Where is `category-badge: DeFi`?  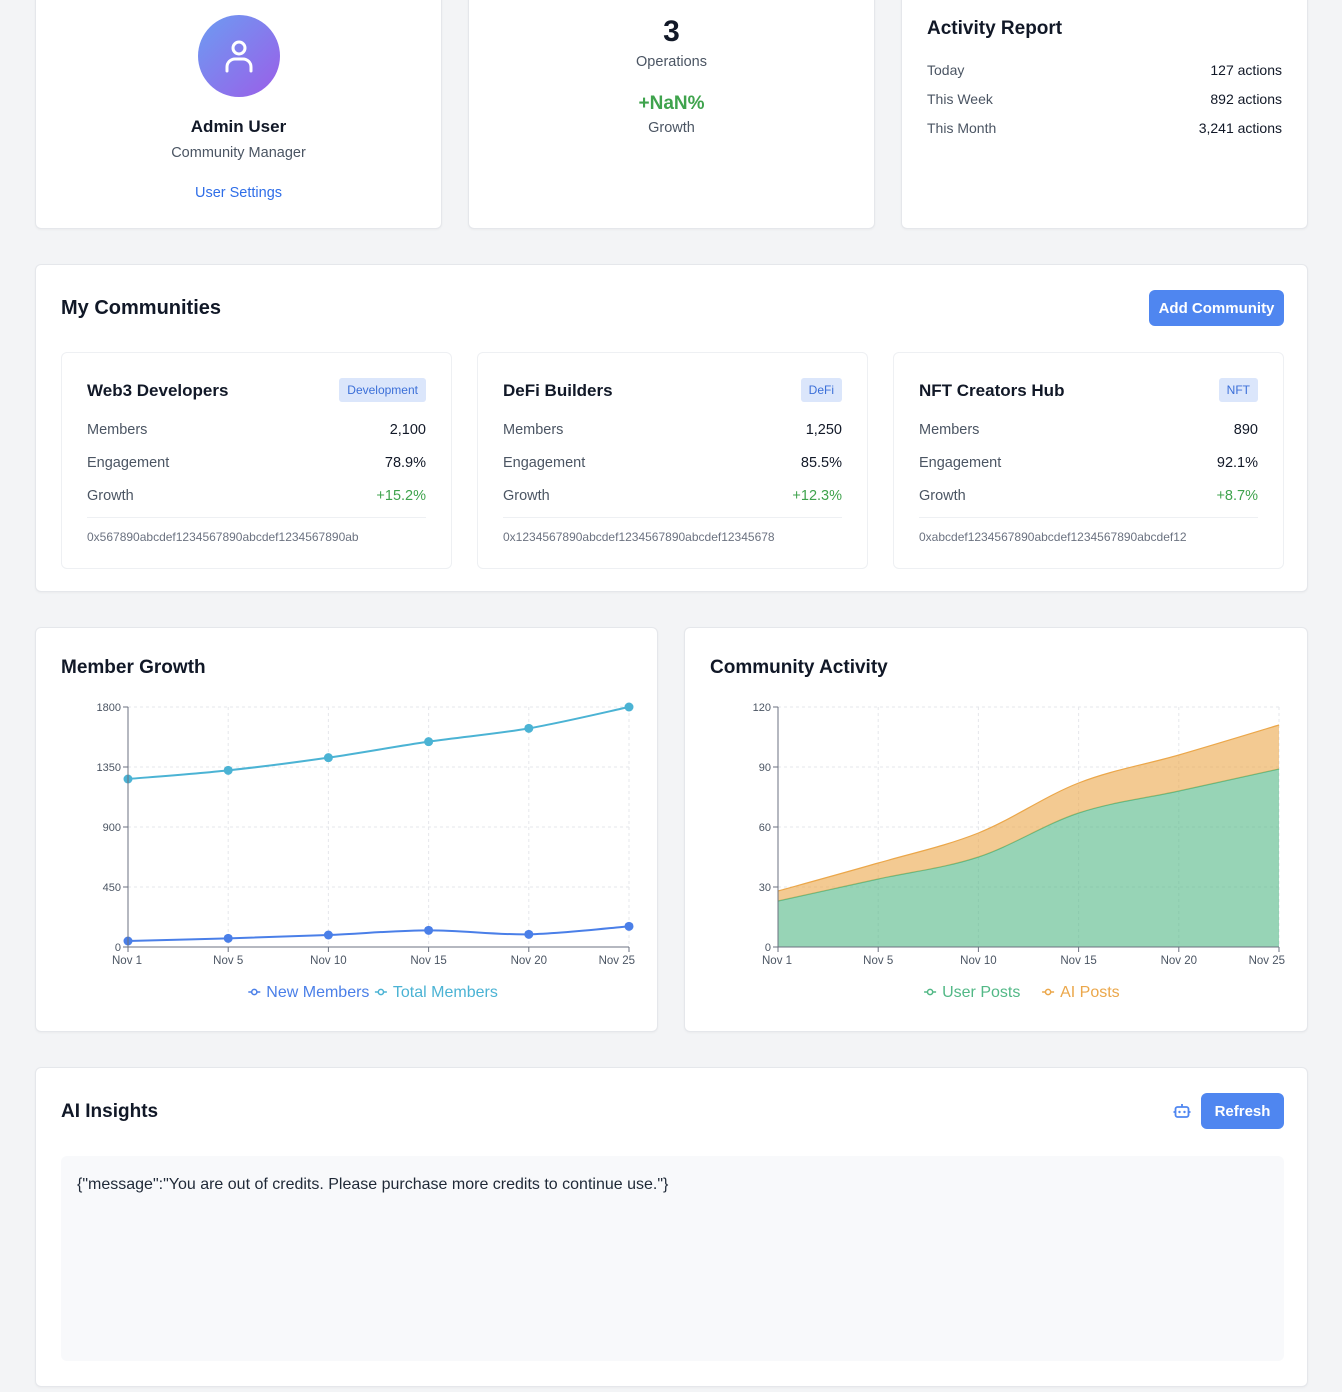 category-badge: DeFi is located at coordinates (821, 390).